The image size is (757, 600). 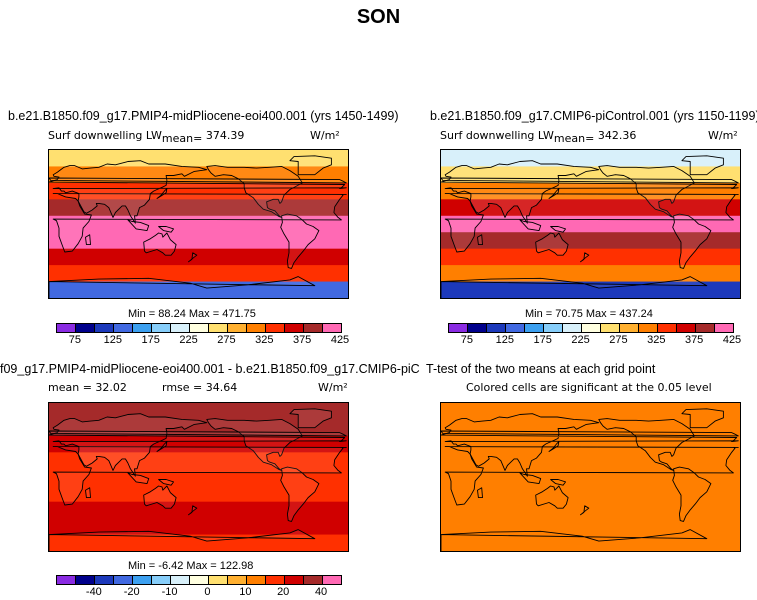 I want to click on colorbar-tick-label: 325, so click(x=656, y=340).